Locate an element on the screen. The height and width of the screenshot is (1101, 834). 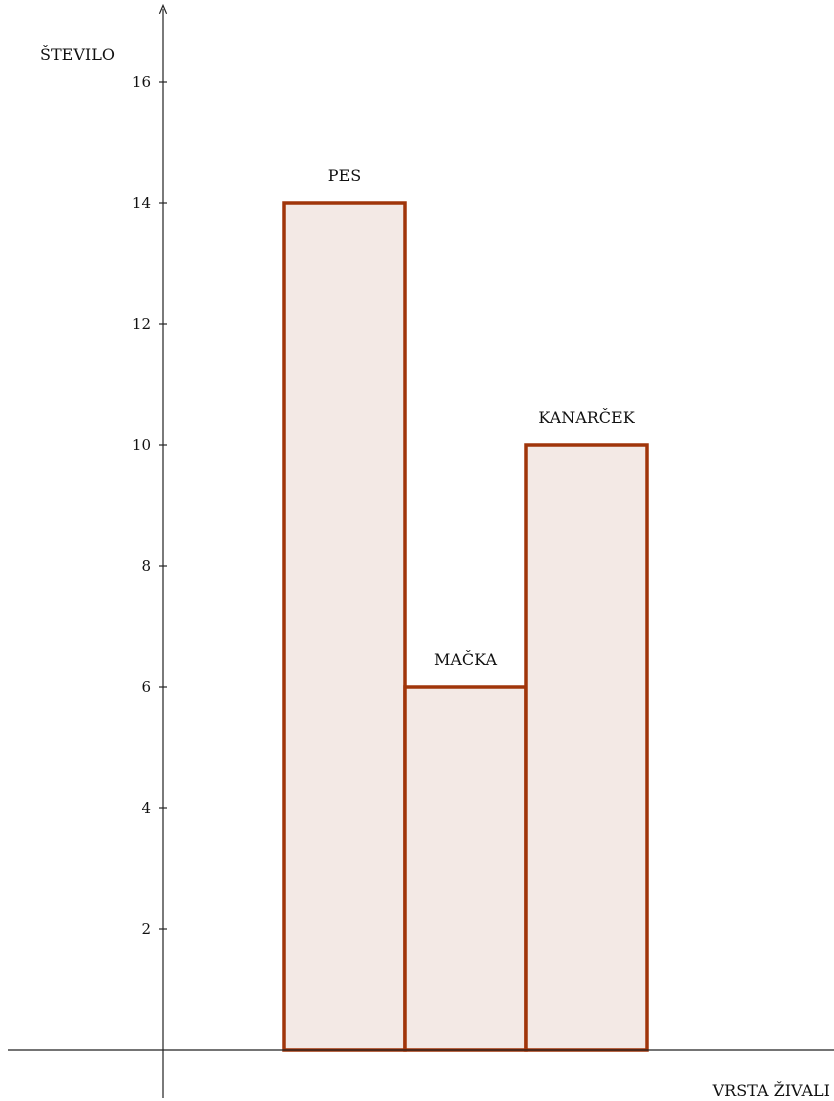
bar-label-1: MAČKA is located at coordinates (465, 659).